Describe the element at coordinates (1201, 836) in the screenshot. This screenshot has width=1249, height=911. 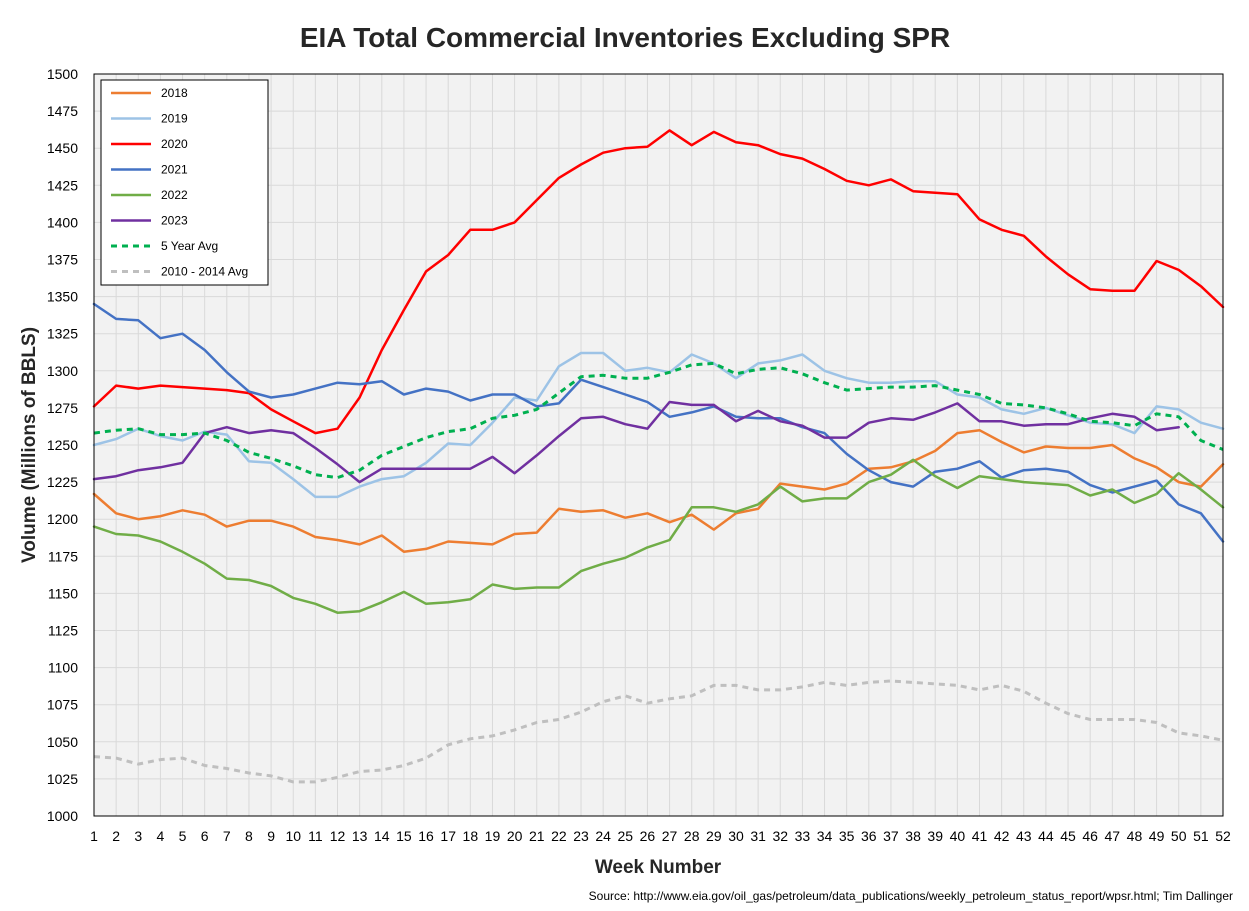
I see `x-tick-label: 51` at that location.